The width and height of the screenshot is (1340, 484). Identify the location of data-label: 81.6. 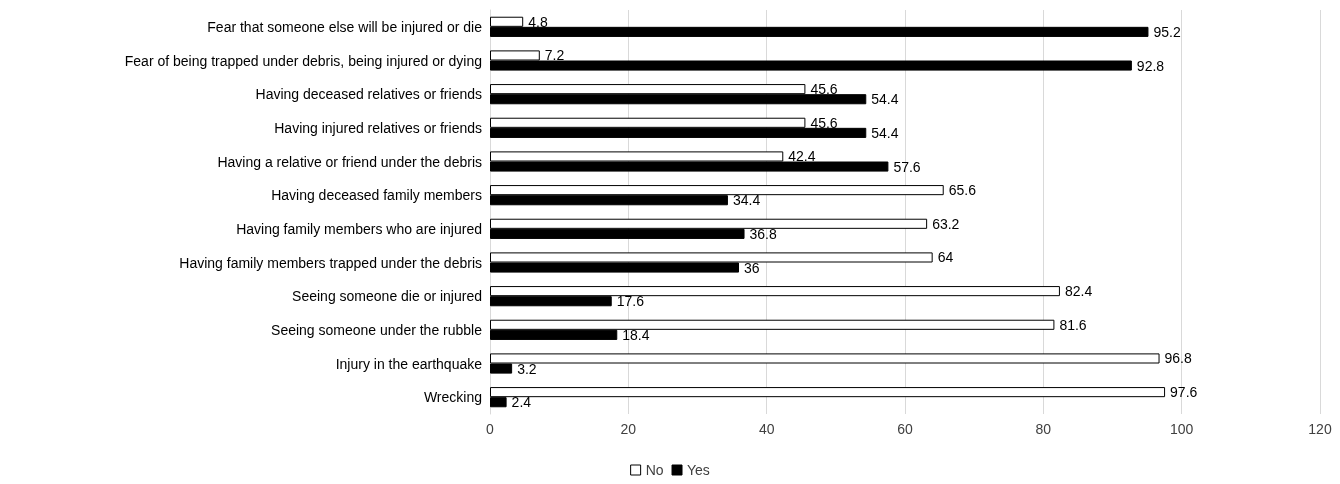
(1073, 324).